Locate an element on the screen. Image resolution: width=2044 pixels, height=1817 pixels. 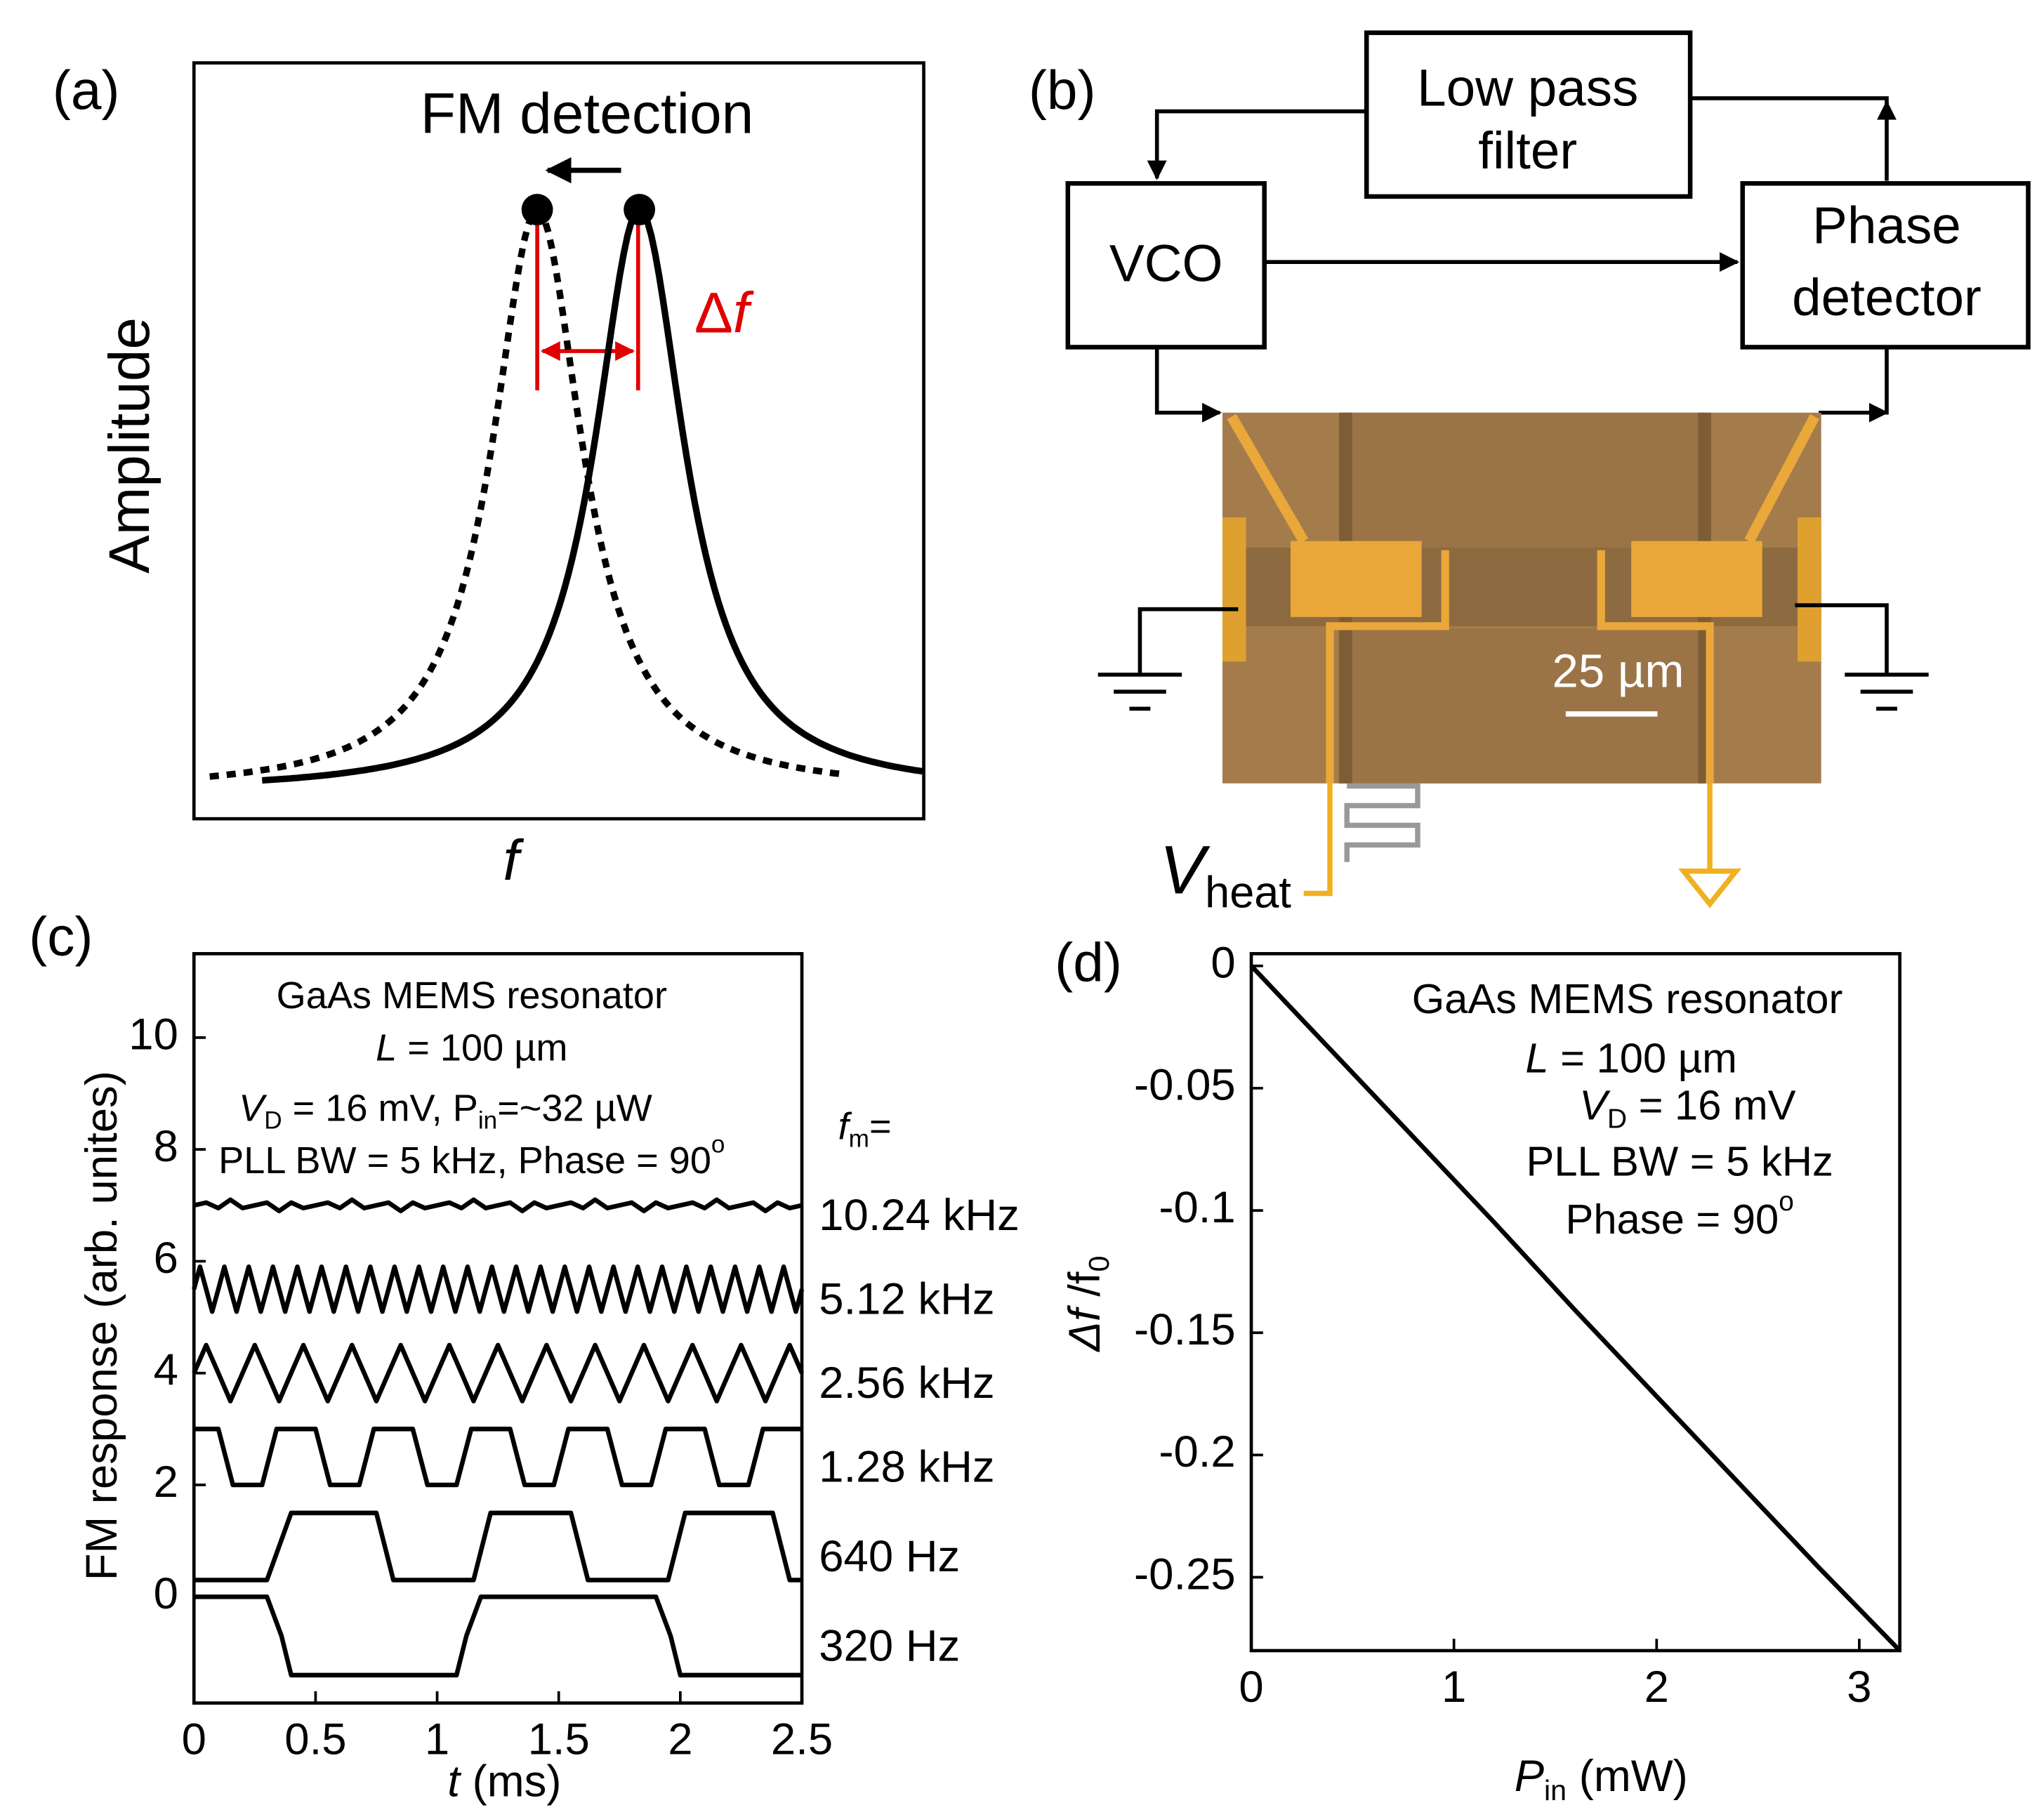
x-tick-label: 2.5 is located at coordinates (802, 1739).